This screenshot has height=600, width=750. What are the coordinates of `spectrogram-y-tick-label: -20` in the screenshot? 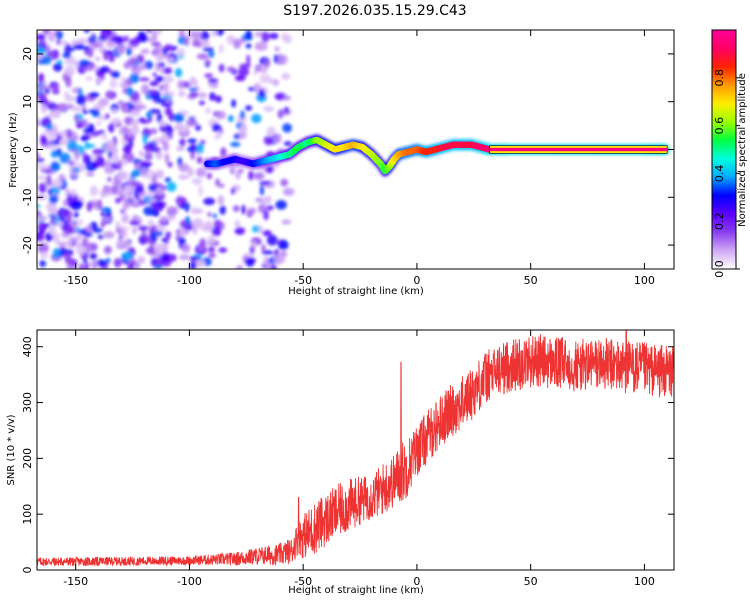 It's located at (27, 245).